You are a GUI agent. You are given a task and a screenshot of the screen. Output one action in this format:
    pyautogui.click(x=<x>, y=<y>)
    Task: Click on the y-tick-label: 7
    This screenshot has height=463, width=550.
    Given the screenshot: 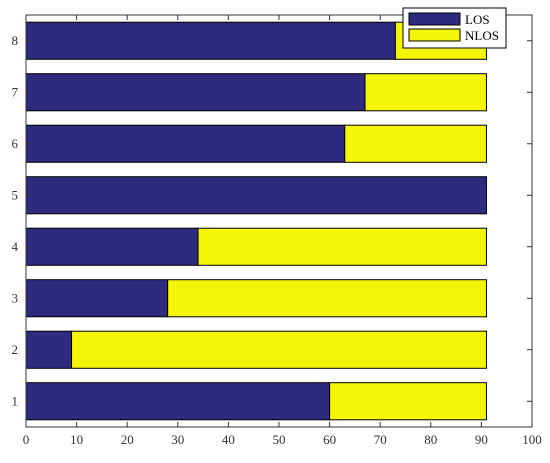 What is the action you would take?
    pyautogui.click(x=15, y=91)
    